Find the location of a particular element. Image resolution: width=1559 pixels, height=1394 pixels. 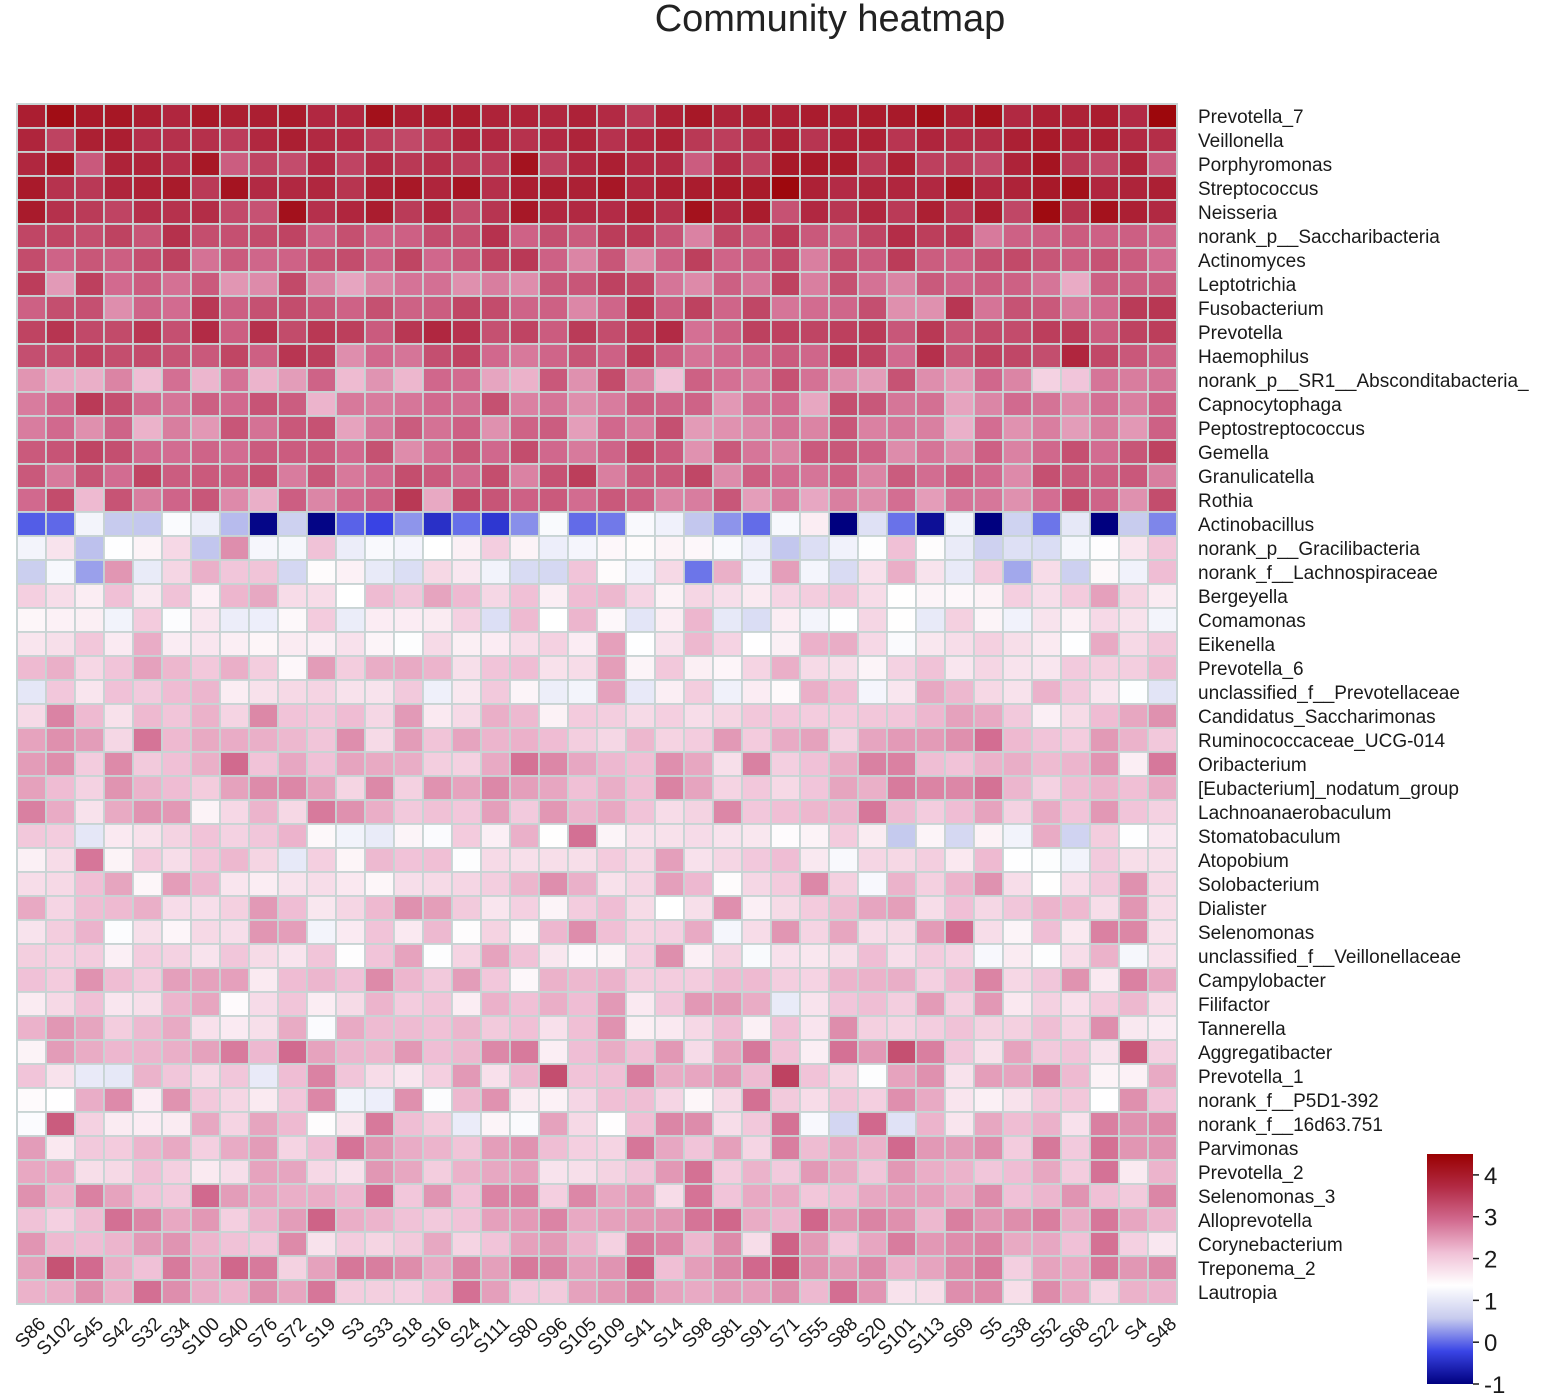

row-label: Rothia is located at coordinates (1225, 501).